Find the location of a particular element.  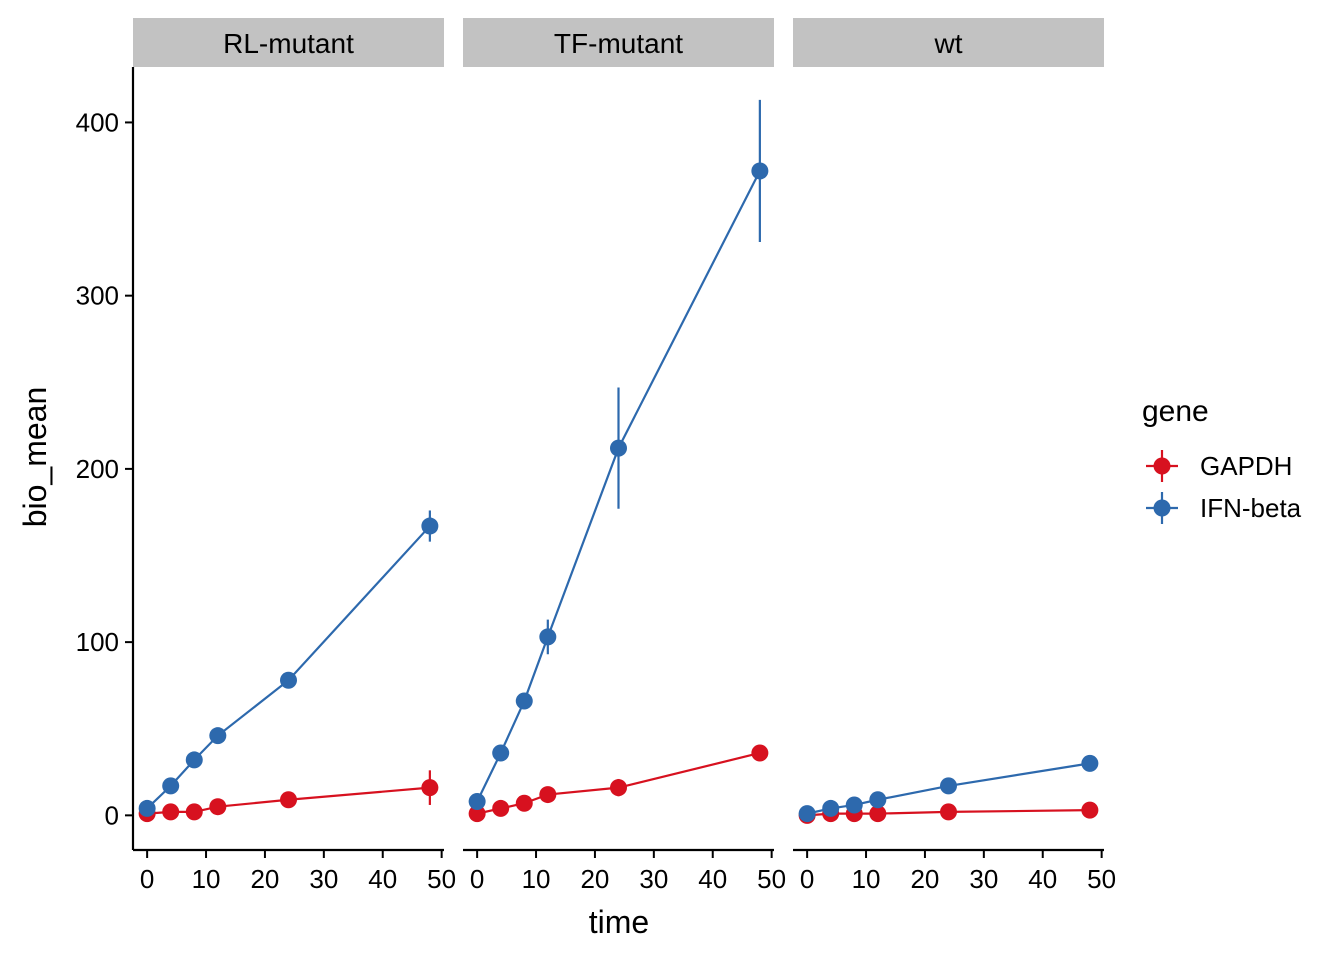

series-line-ifn-beta is located at coordinates (618, 486).